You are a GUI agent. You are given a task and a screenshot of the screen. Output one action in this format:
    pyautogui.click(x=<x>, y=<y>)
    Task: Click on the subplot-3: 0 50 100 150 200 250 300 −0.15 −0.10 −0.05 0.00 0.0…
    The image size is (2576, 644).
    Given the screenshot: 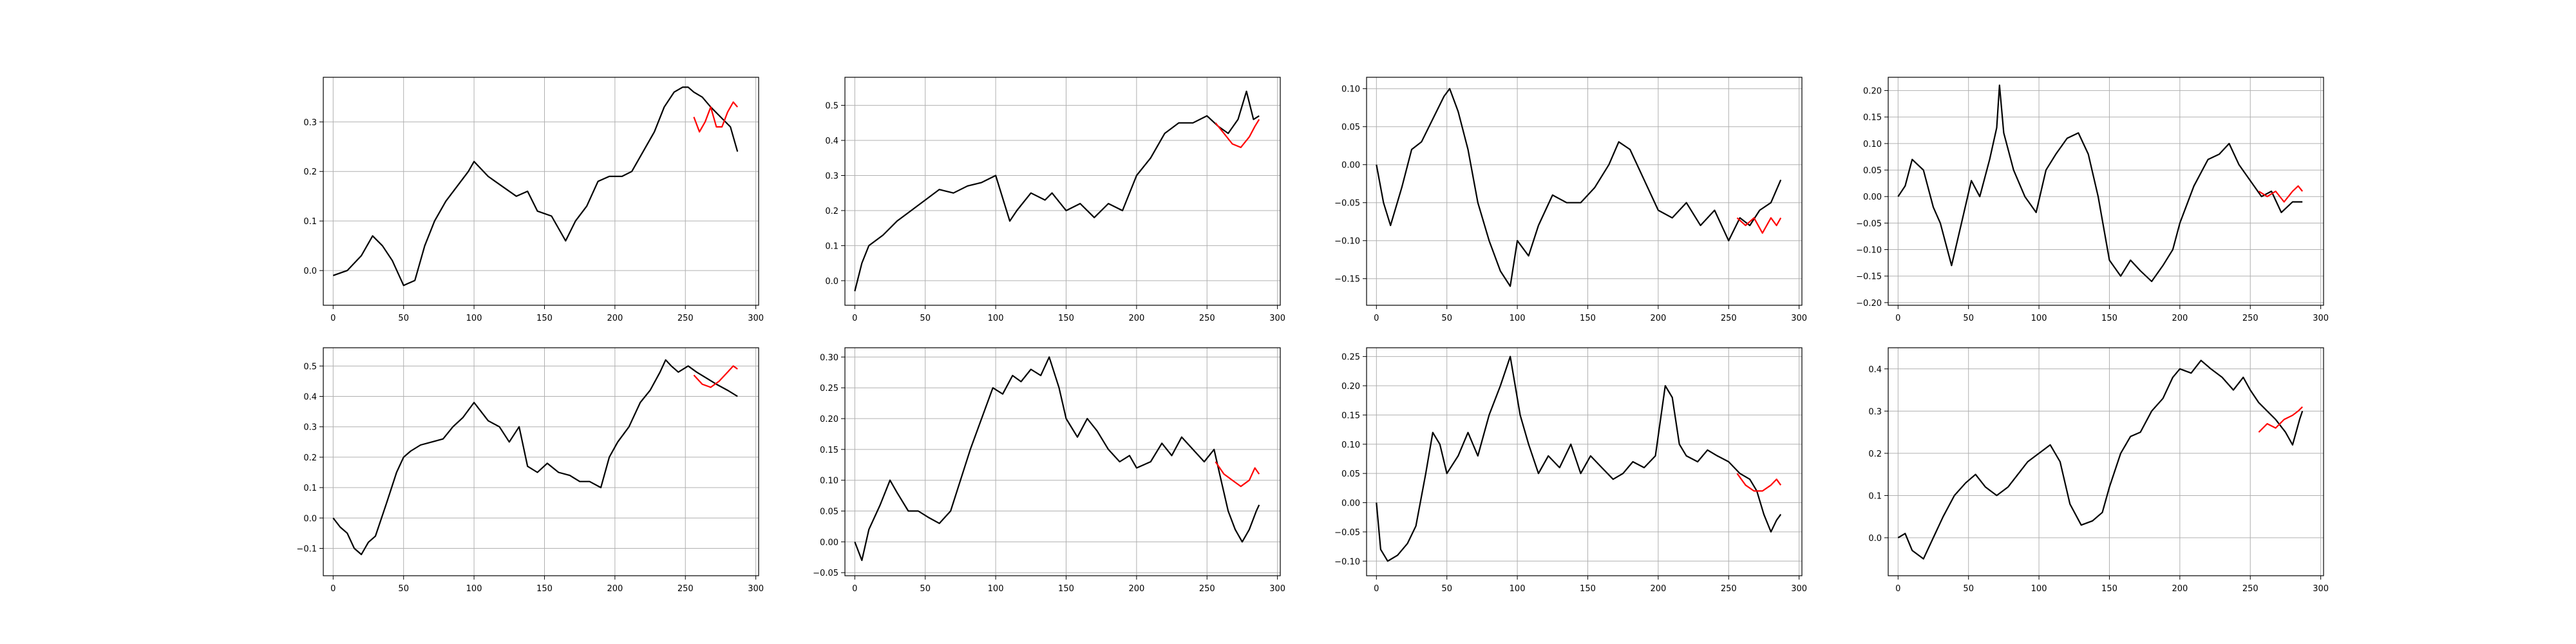 What is the action you would take?
    pyautogui.click(x=1570, y=200)
    